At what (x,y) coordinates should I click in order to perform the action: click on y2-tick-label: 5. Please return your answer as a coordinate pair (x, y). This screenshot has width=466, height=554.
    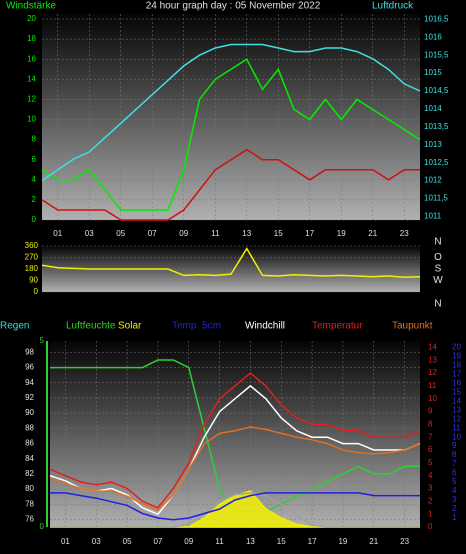
    Looking at the image, I should click on (430, 462).